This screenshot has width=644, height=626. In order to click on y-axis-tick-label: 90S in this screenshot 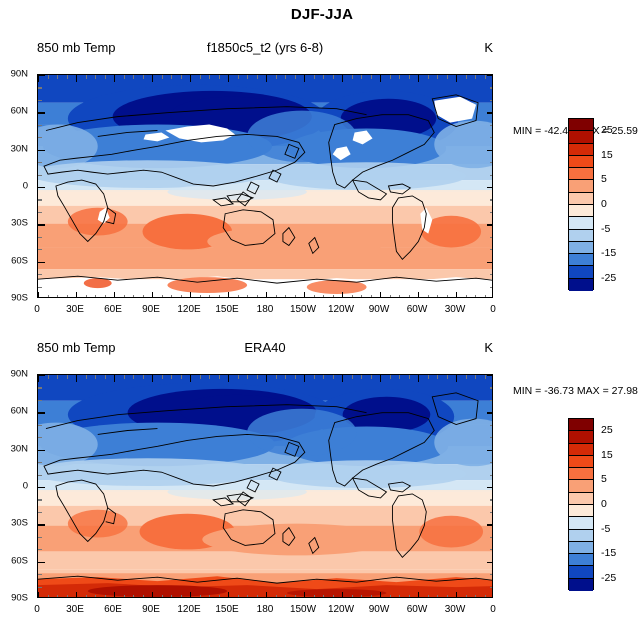, I will do `click(19, 298)`.